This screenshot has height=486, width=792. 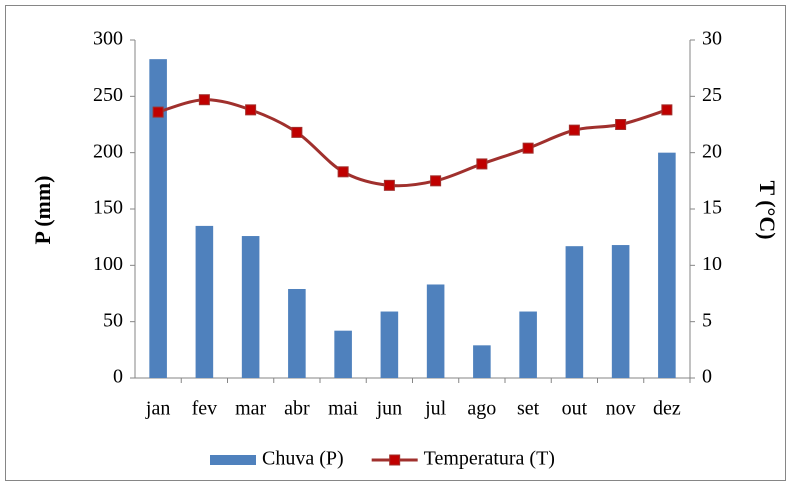 What do you see at coordinates (712, 95) in the screenshot?
I see `y2-tick-label: 25` at bounding box center [712, 95].